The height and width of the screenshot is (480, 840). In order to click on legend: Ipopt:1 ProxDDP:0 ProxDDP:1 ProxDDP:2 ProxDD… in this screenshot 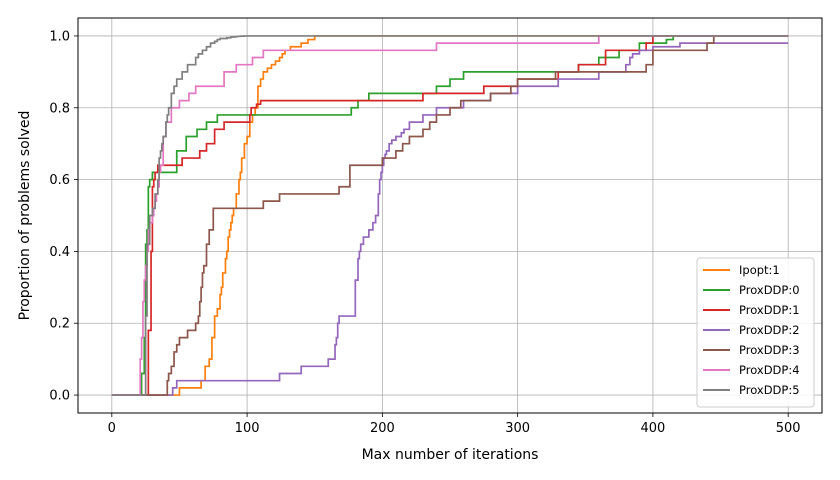, I will do `click(755, 332)`.